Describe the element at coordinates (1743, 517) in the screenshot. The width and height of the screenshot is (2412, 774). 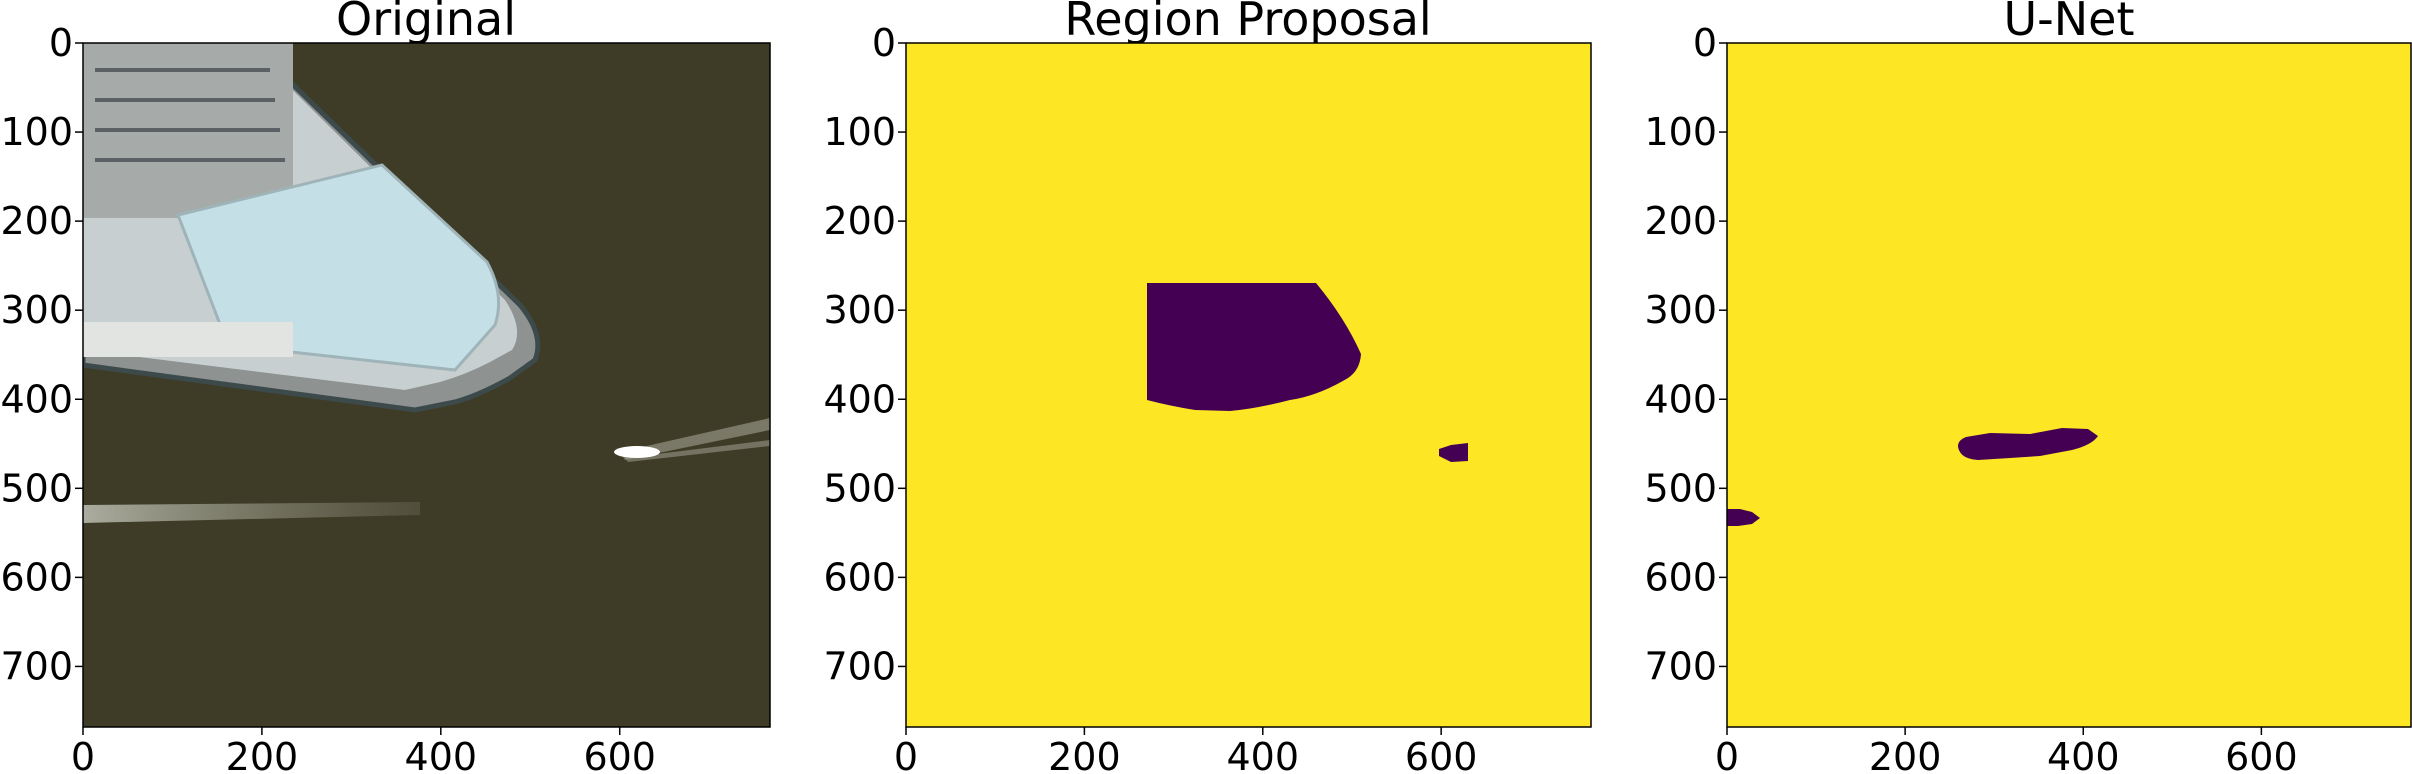
I see `mask-region-wake` at that location.